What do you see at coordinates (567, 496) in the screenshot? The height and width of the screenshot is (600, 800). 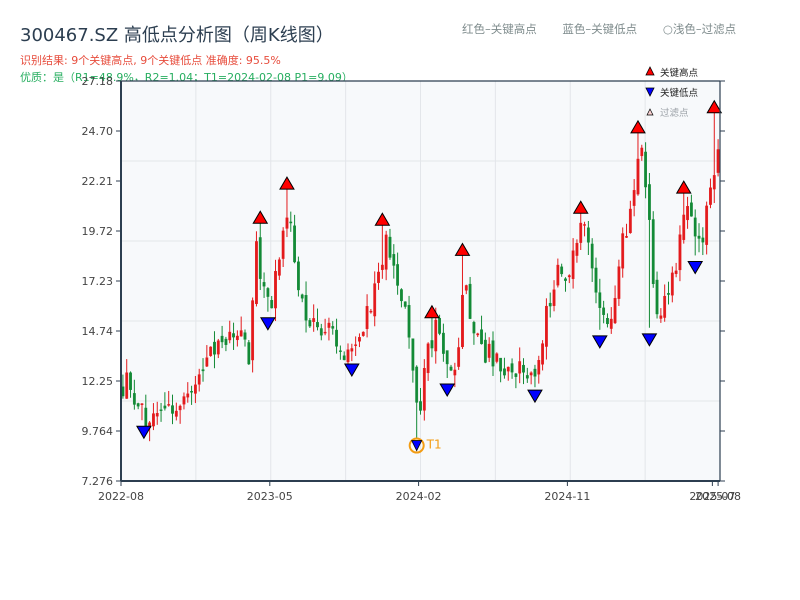 I see `x-tick-label: 2024-11` at bounding box center [567, 496].